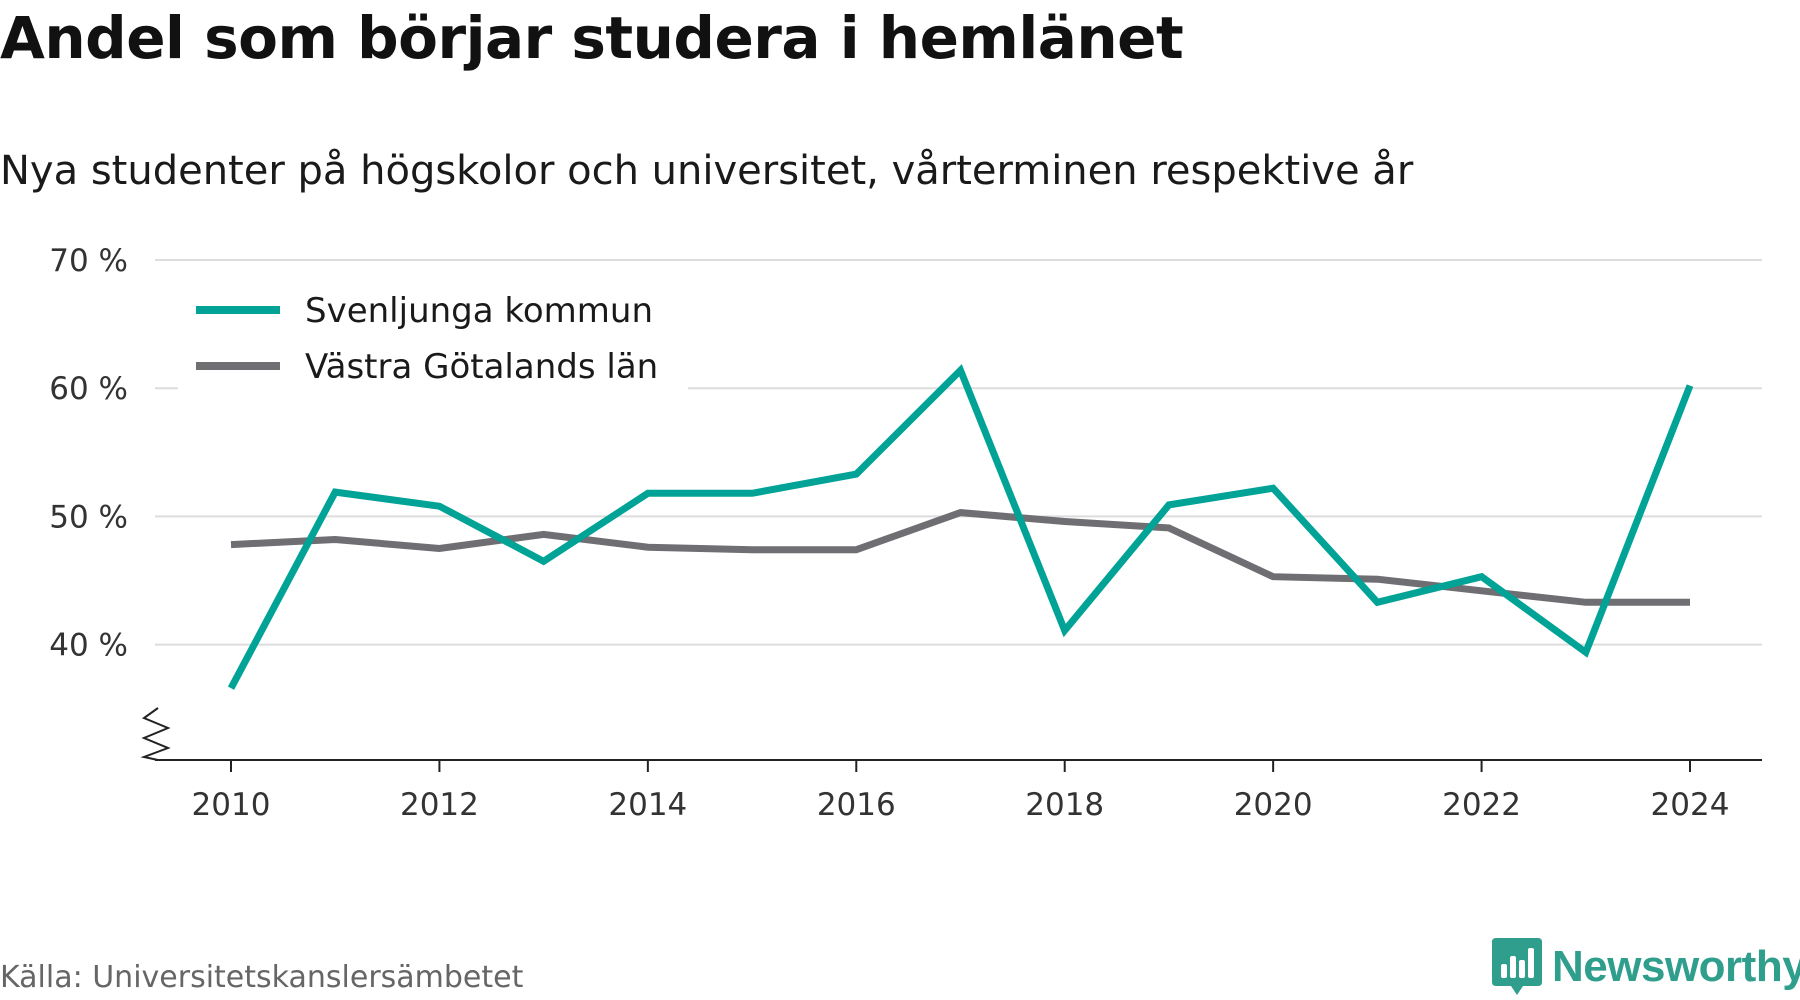  Describe the element at coordinates (155, 734) in the screenshot. I see `zigzag-axis-break-icon` at that location.